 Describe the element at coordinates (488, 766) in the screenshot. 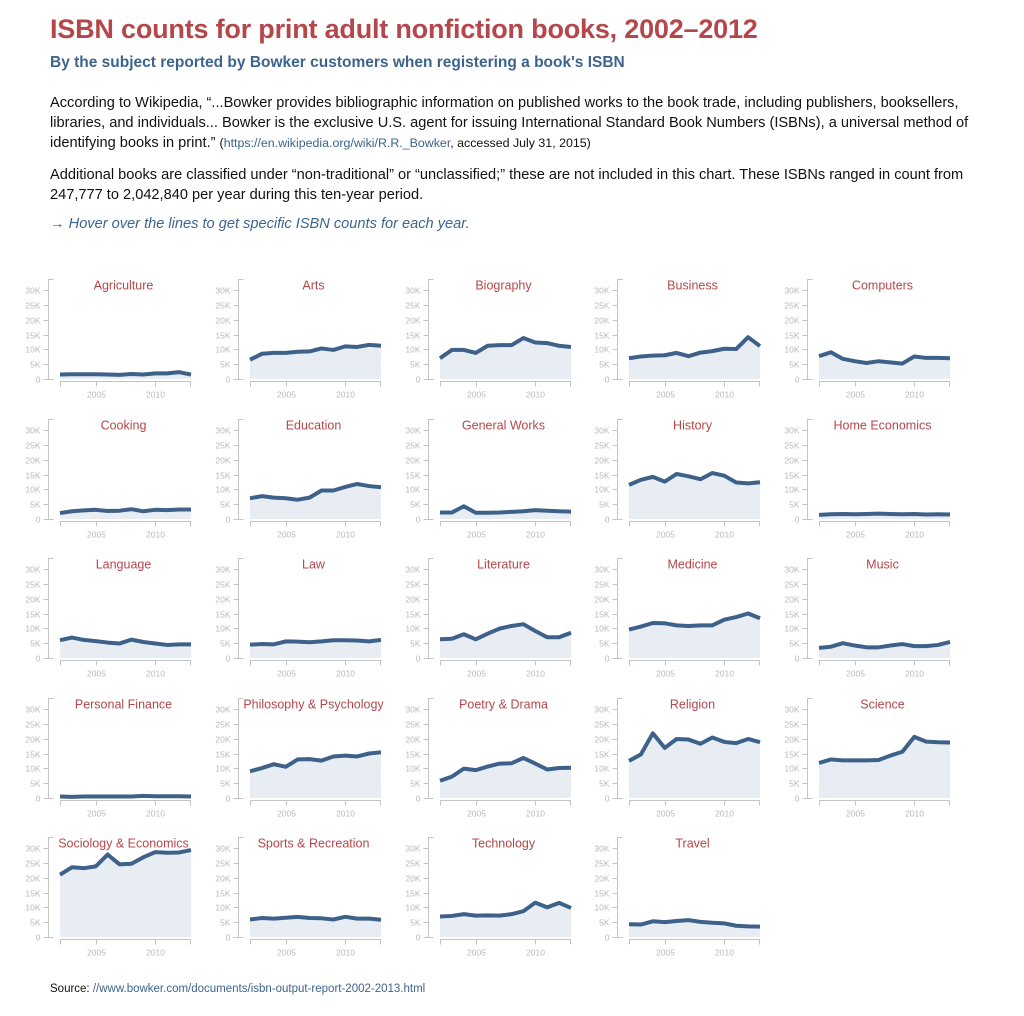

I see `data-point: Poetry & Drama 2006: 10,600` at that location.